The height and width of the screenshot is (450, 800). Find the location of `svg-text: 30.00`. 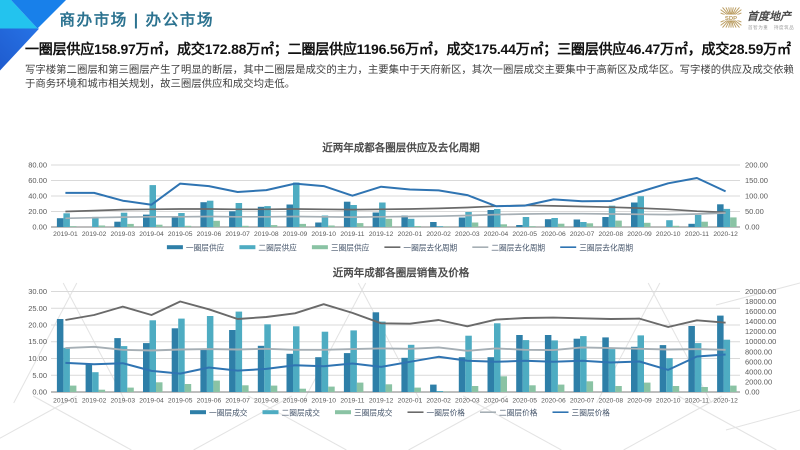

svg-text: 30.00 is located at coordinates (37, 291).